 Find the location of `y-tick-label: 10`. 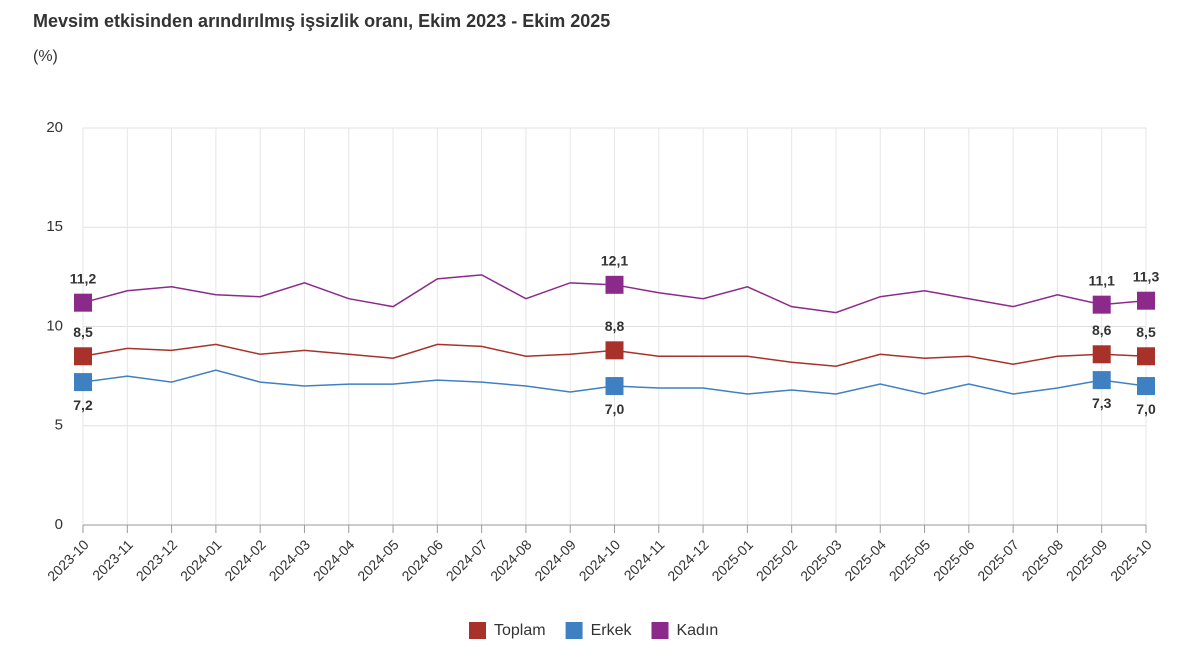

y-tick-label: 10 is located at coordinates (54, 325).